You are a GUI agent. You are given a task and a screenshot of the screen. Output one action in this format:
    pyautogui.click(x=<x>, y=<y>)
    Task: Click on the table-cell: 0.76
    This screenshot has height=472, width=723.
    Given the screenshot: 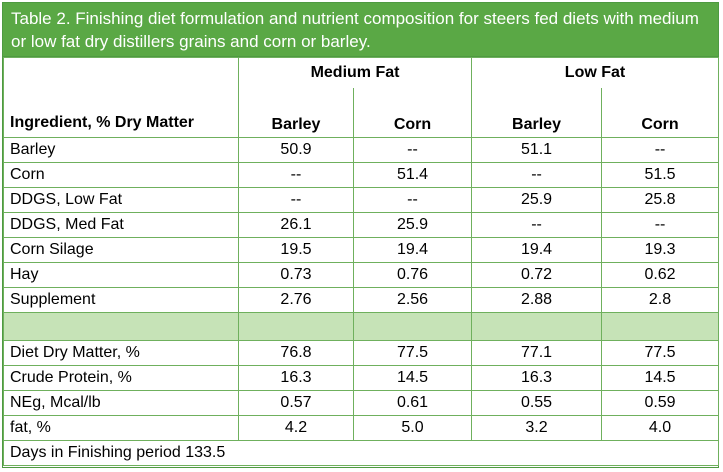 What is the action you would take?
    pyautogui.click(x=412, y=275)
    